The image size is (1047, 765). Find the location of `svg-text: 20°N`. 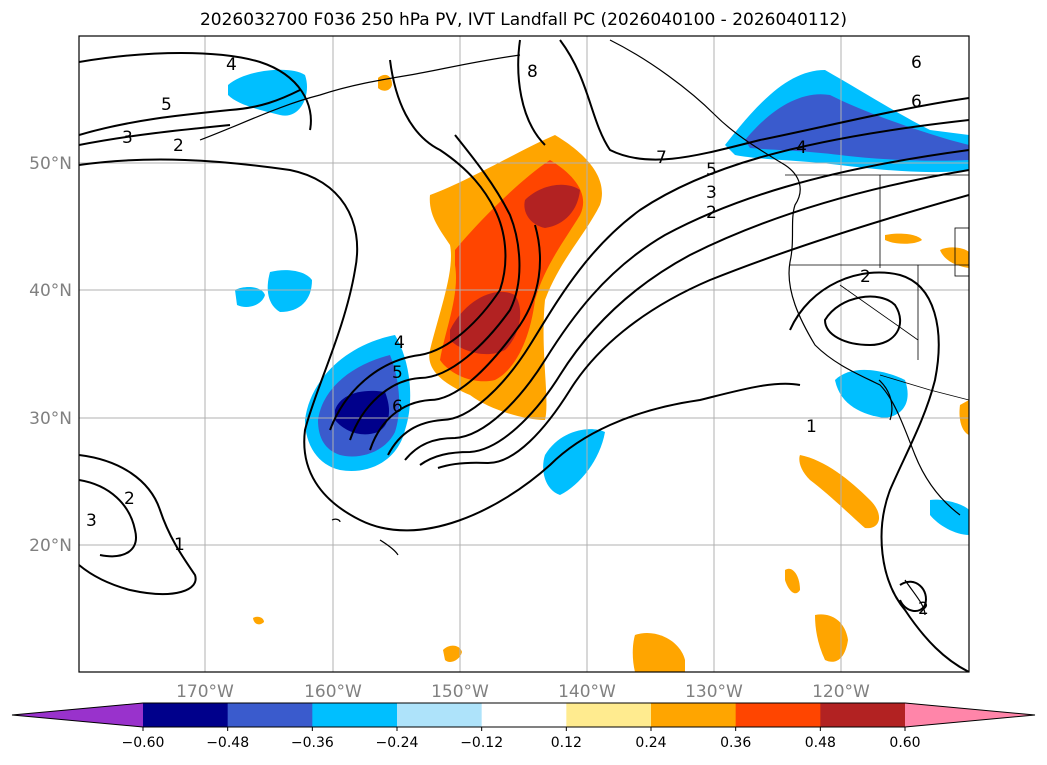

svg-text: 20°N is located at coordinates (50, 546).